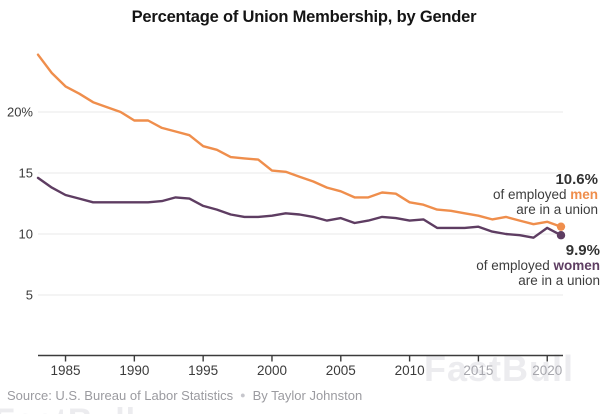 Image resolution: width=608 pixels, height=414 pixels. Describe the element at coordinates (307, 395) in the screenshot. I see `byline-text: By Taylor Johnston` at that location.